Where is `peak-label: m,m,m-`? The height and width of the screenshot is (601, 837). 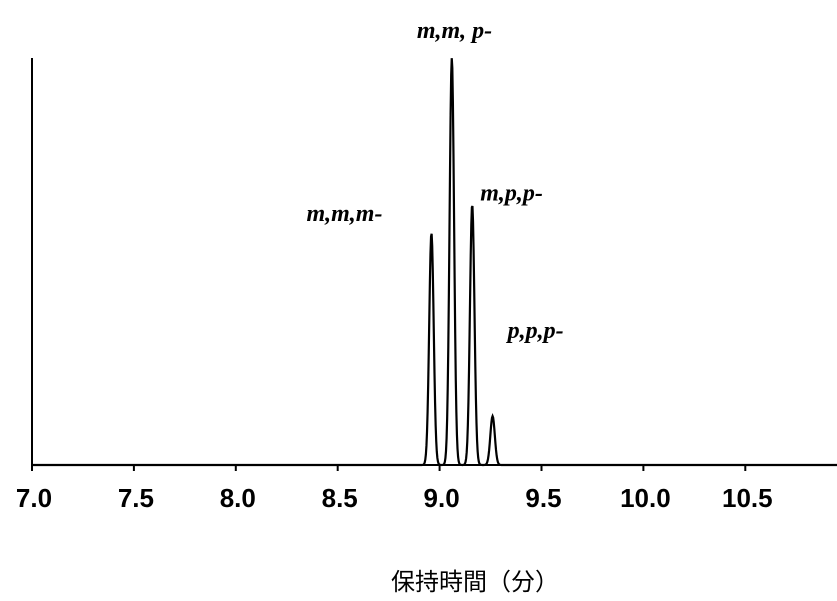
peak-label: m,m,m- is located at coordinates (344, 214).